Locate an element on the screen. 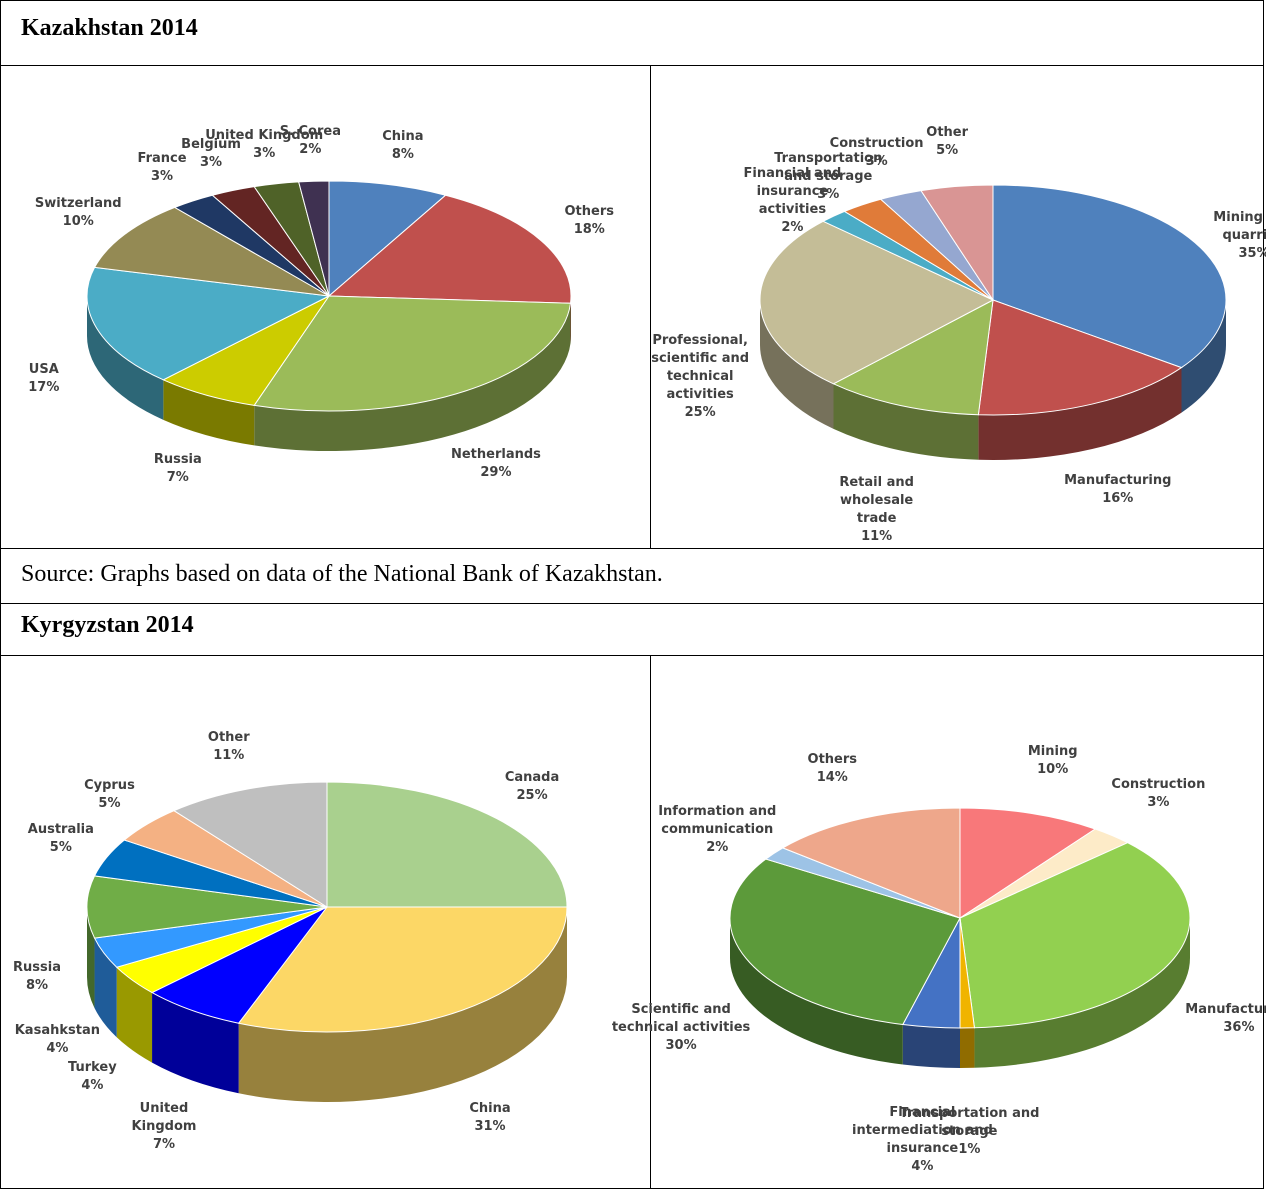  category-label: China is located at coordinates (403, 136).